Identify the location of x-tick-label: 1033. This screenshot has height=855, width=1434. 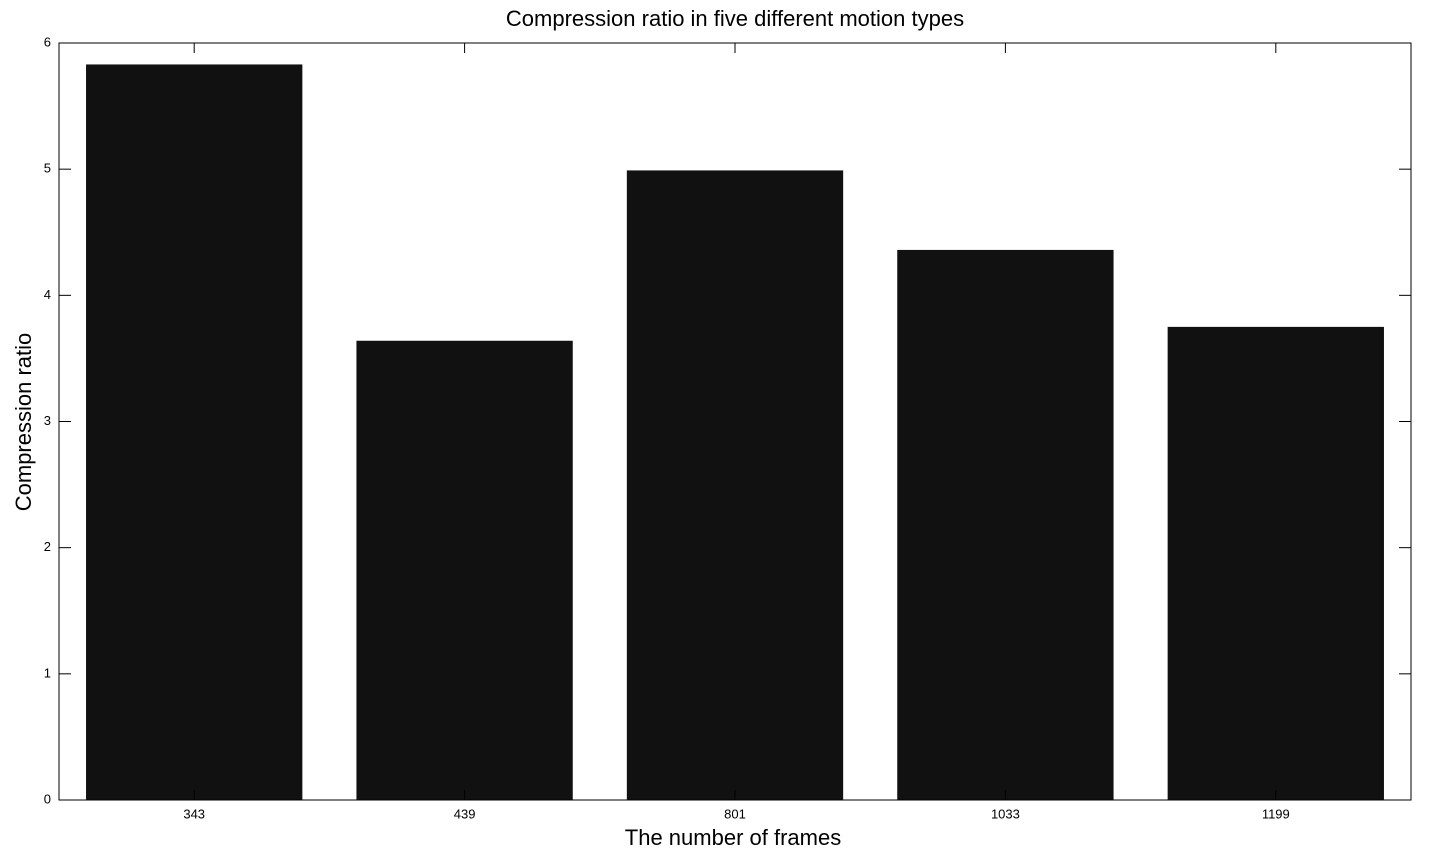
(1005, 813).